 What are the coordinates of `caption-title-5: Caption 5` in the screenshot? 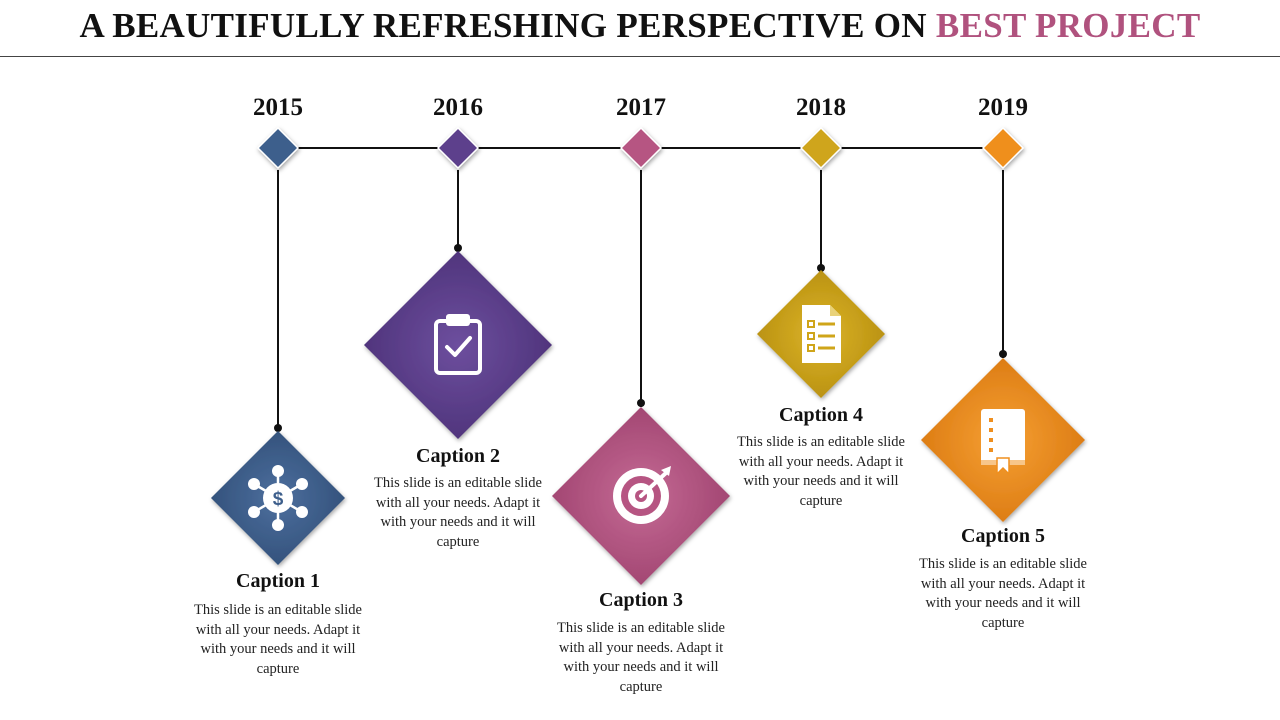 It's located at (1003, 536).